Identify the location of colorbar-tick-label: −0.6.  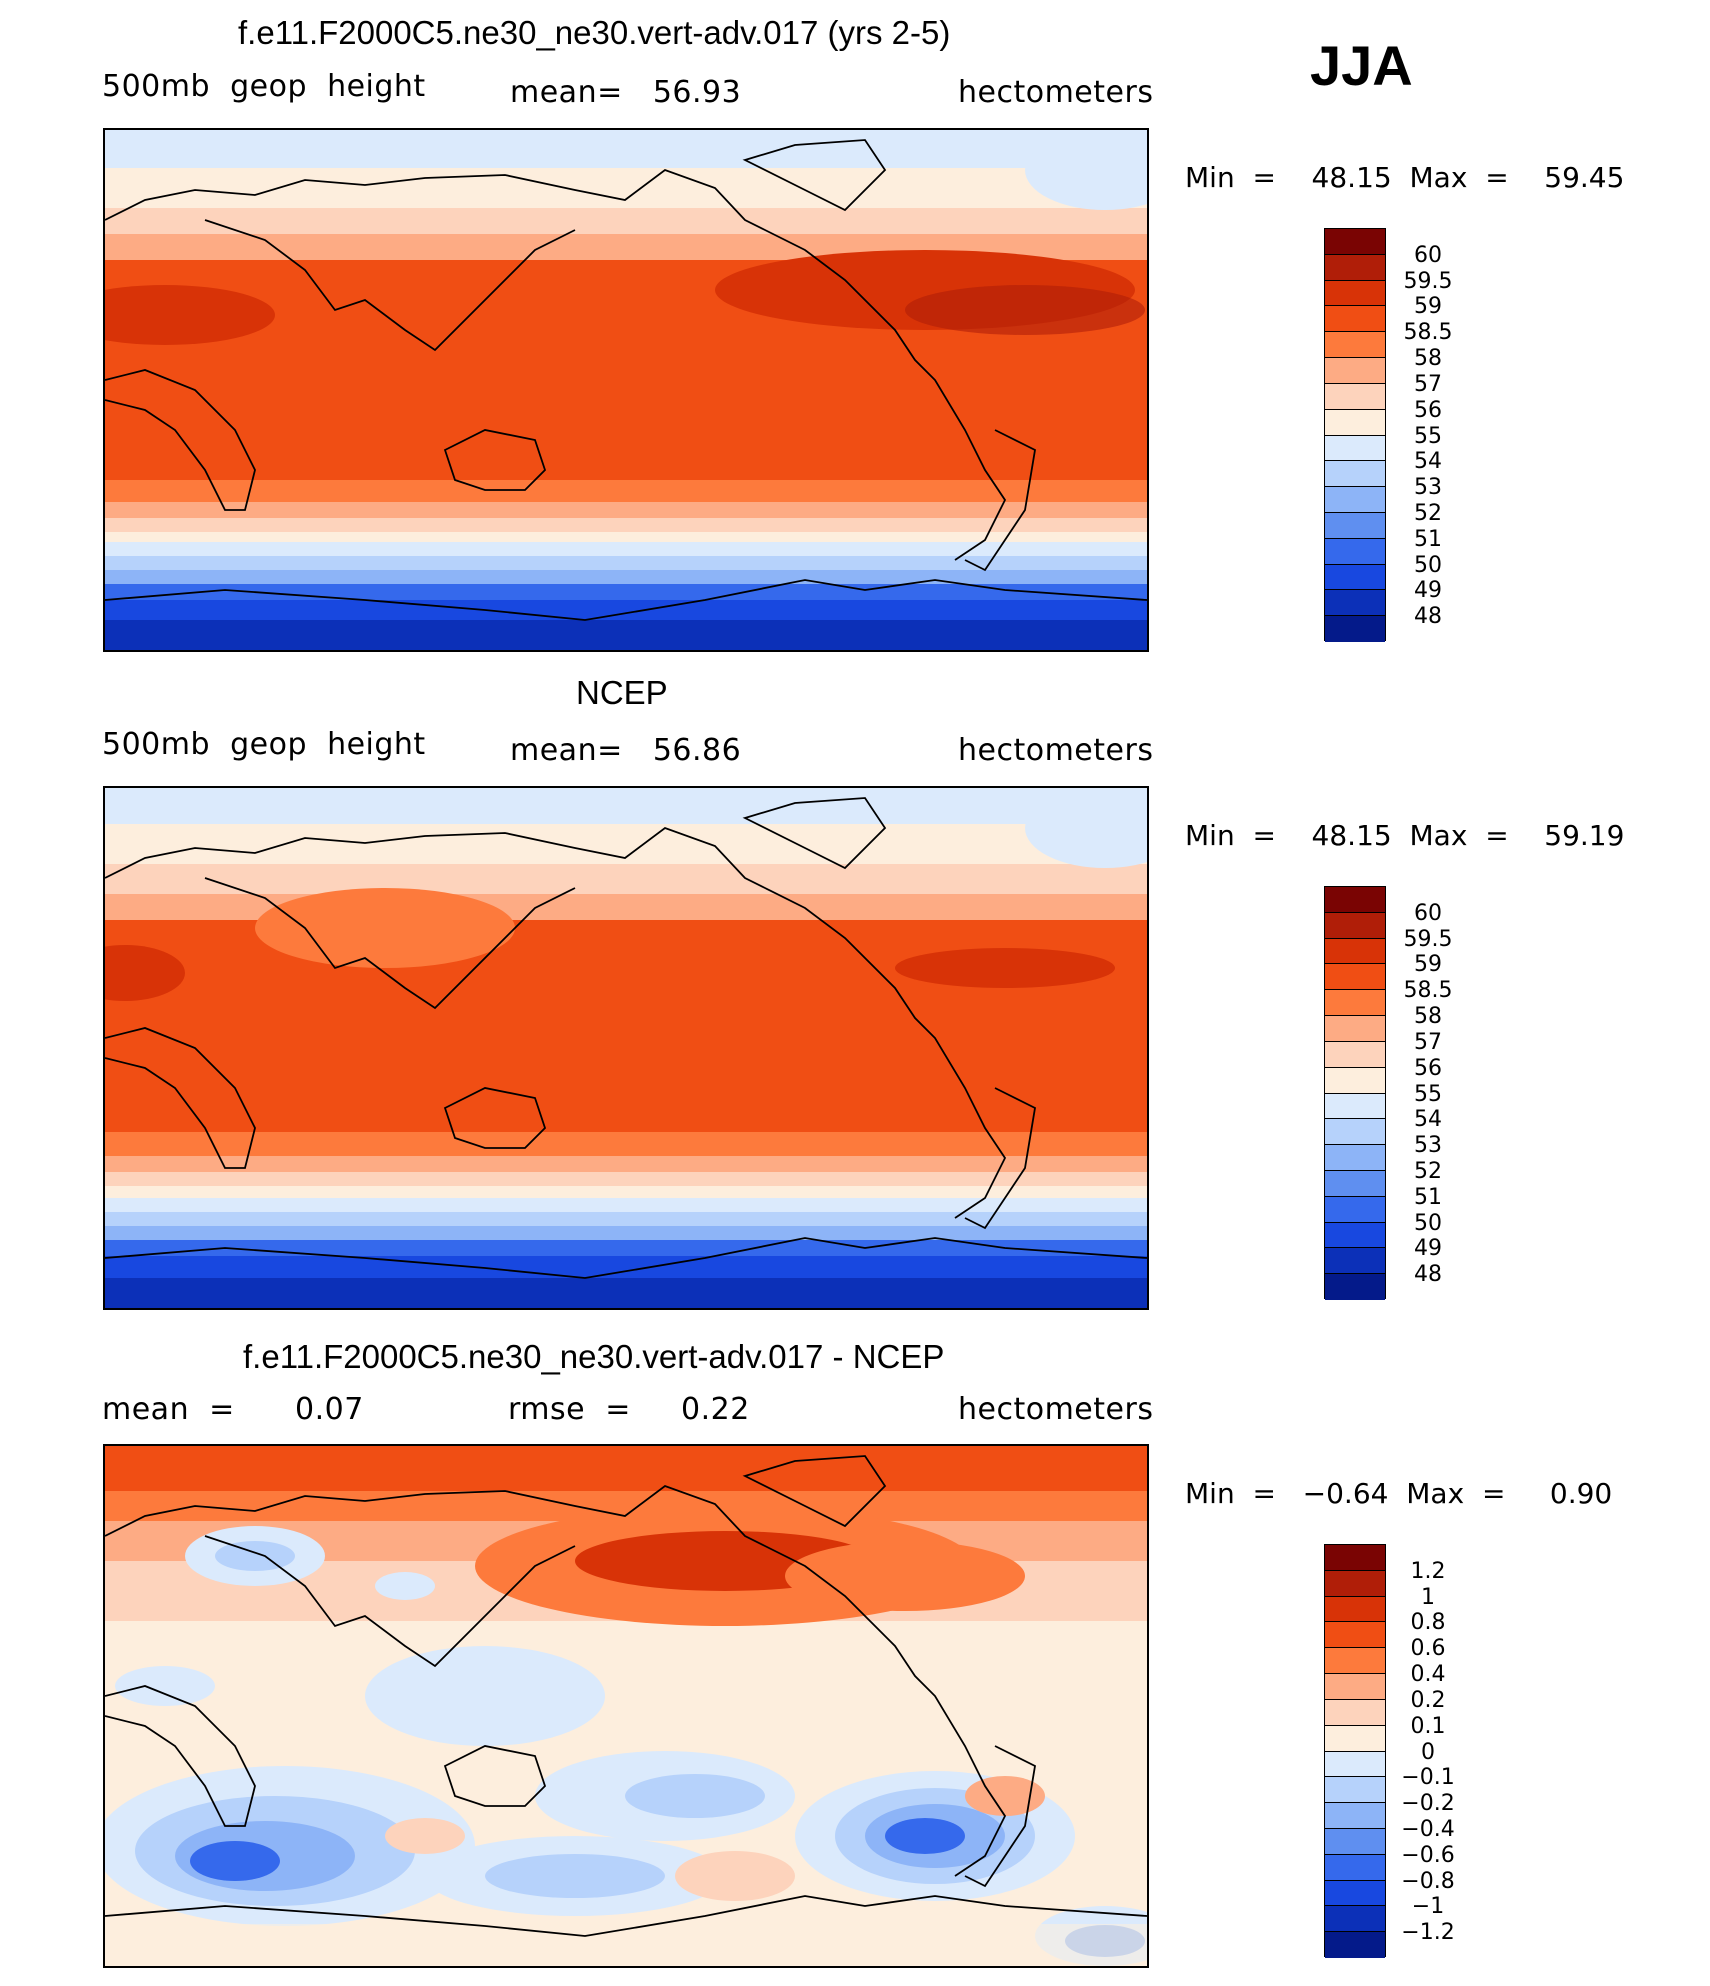
(1428, 1855).